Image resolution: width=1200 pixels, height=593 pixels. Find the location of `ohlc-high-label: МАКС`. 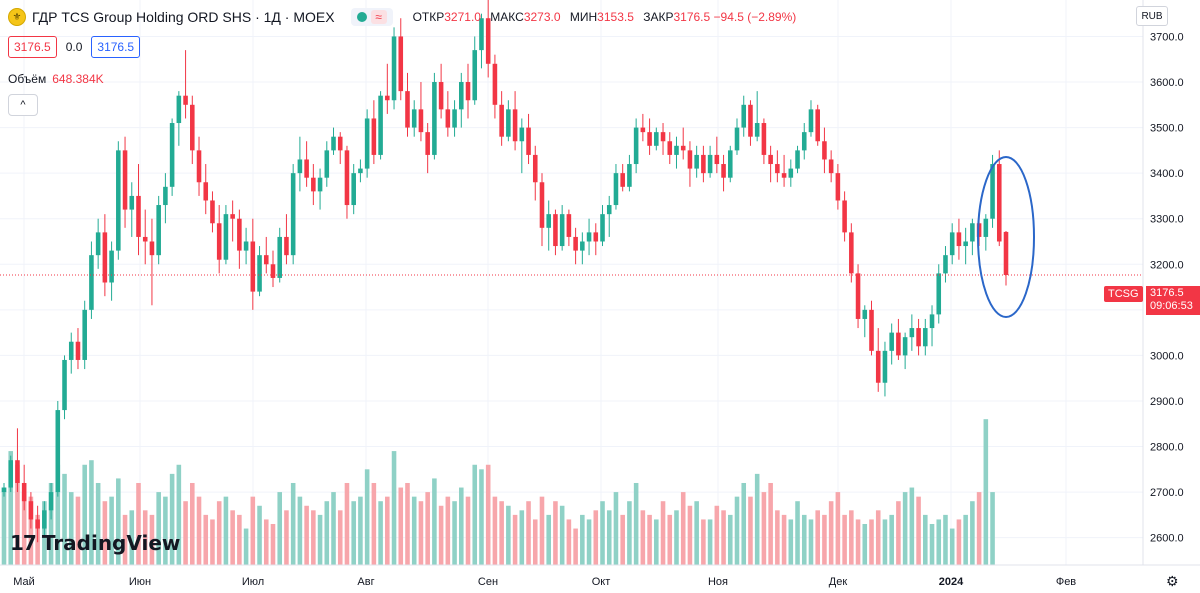

ohlc-high-label: МАКС is located at coordinates (507, 17).